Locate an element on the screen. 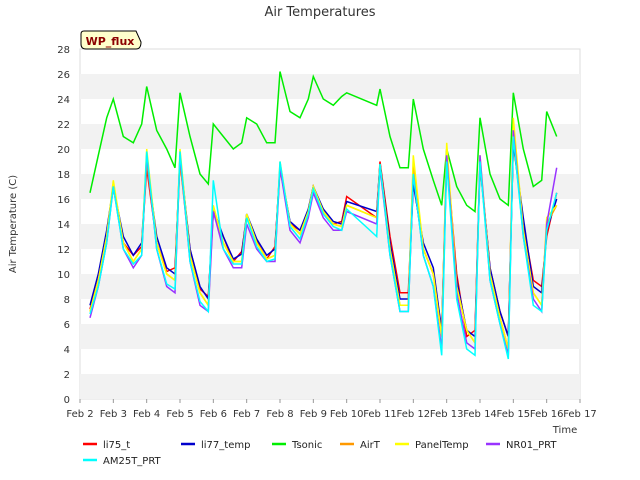 This screenshot has width=640, height=480. legend-label-nr01-prt: NR01_PRT is located at coordinates (531, 445).